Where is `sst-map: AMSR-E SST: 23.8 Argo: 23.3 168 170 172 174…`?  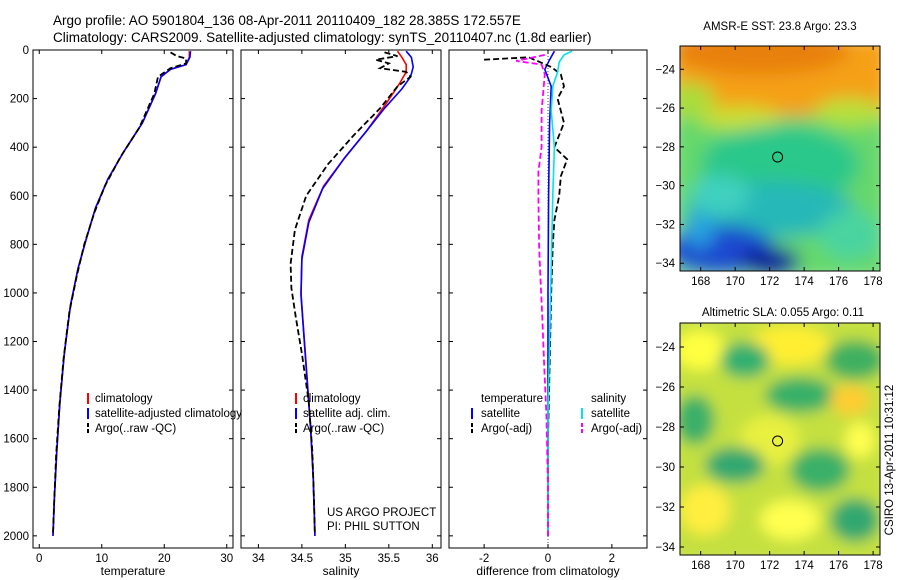 sst-map: AMSR-E SST: 23.8 Argo: 23.3 168 170 172 174… is located at coordinates (769, 154).